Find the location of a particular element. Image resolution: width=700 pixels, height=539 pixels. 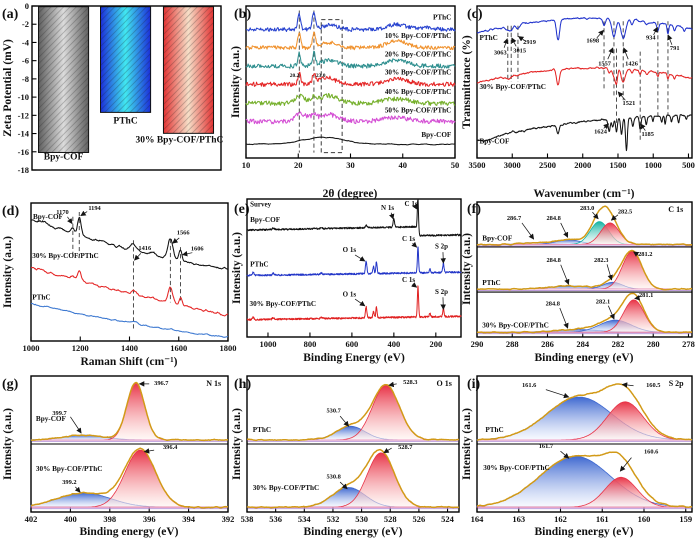

y-tick-label: -14 is located at coordinates (24, 134).